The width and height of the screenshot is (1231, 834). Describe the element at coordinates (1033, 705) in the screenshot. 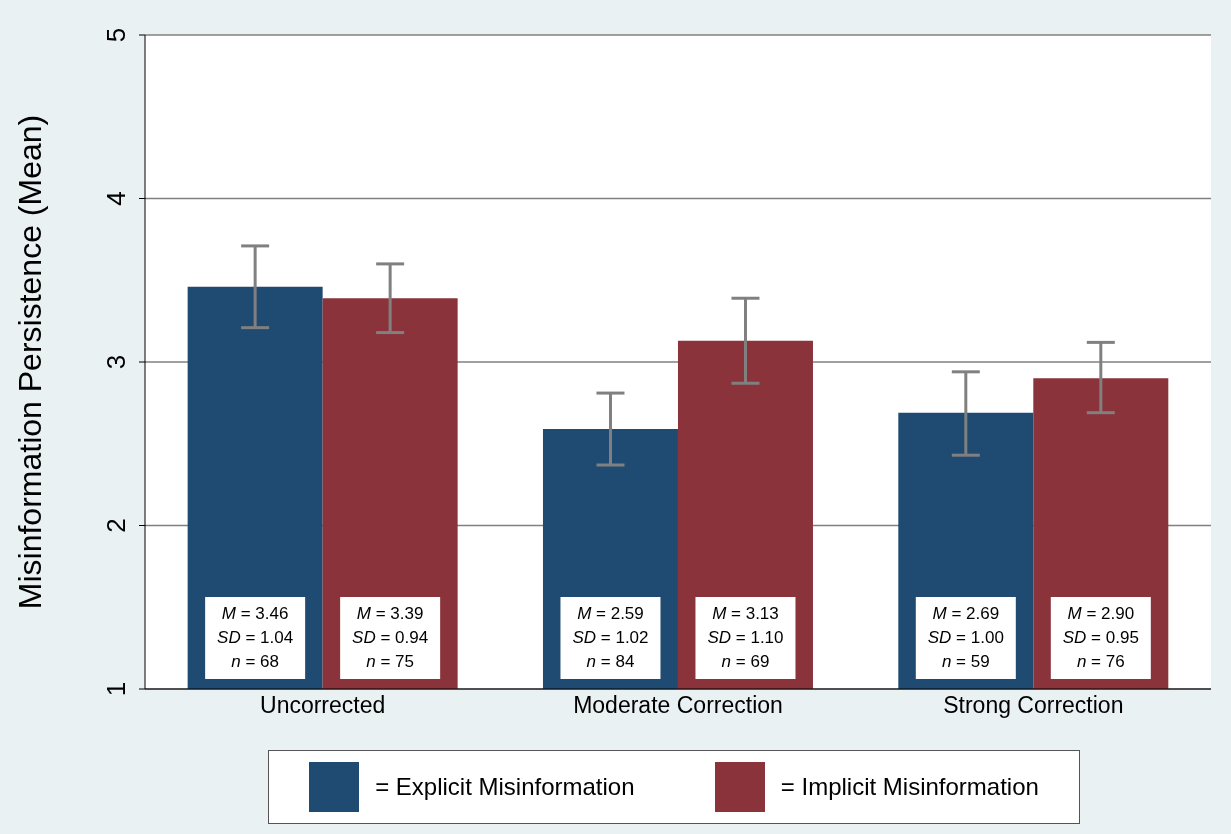

I see `x-tick-label: Strong Correction` at that location.